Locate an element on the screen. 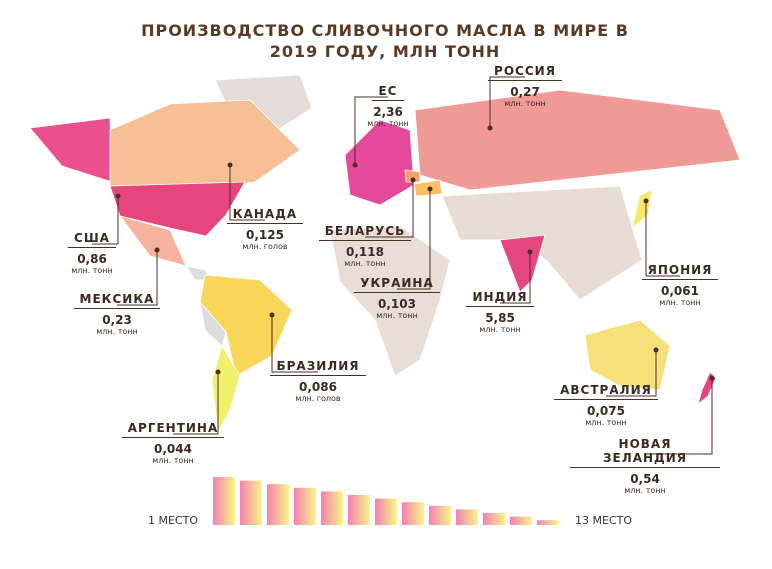 This screenshot has height=569, width=772. name-wrap: АРГЕНТИНА is located at coordinates (173, 427).